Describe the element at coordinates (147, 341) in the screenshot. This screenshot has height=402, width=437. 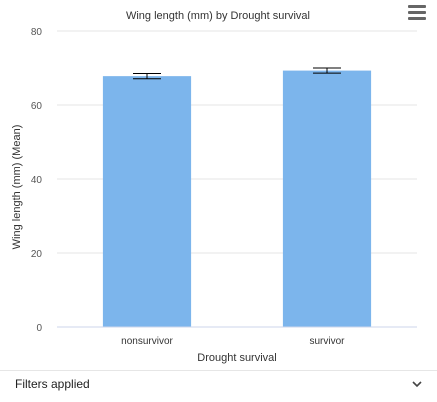
I see `x-tick-label: nonsurvivor` at that location.